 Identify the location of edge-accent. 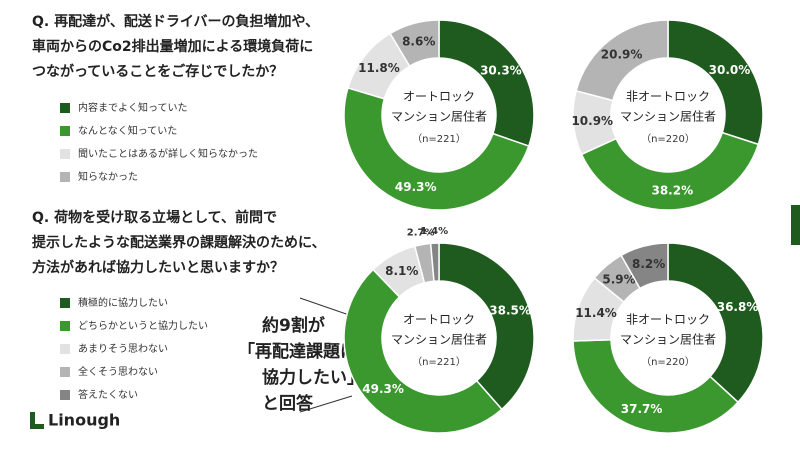
(795, 225).